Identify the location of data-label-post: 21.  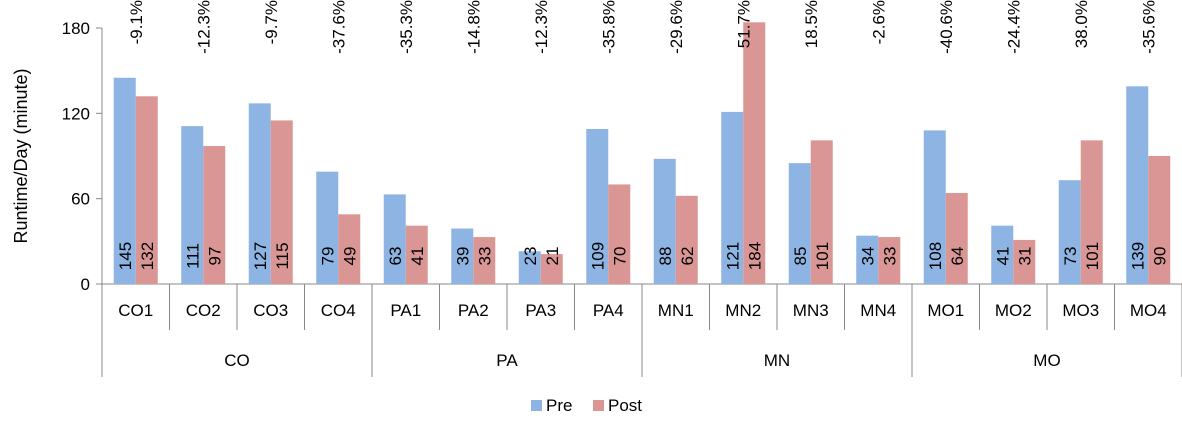
(552, 256).